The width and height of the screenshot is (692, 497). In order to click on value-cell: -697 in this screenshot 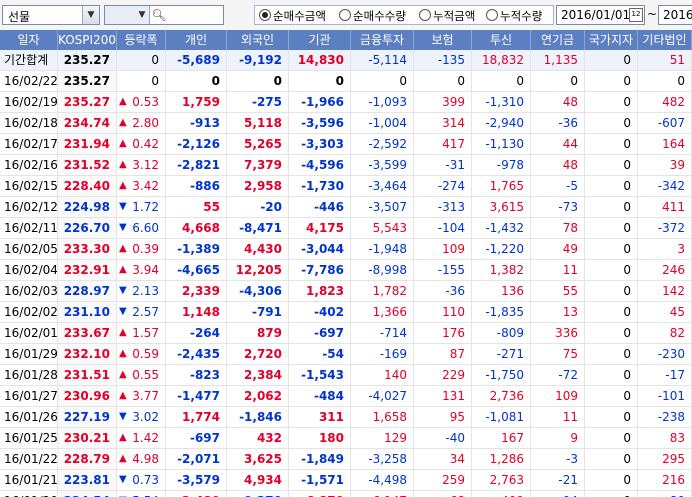, I will do `click(320, 333)`.